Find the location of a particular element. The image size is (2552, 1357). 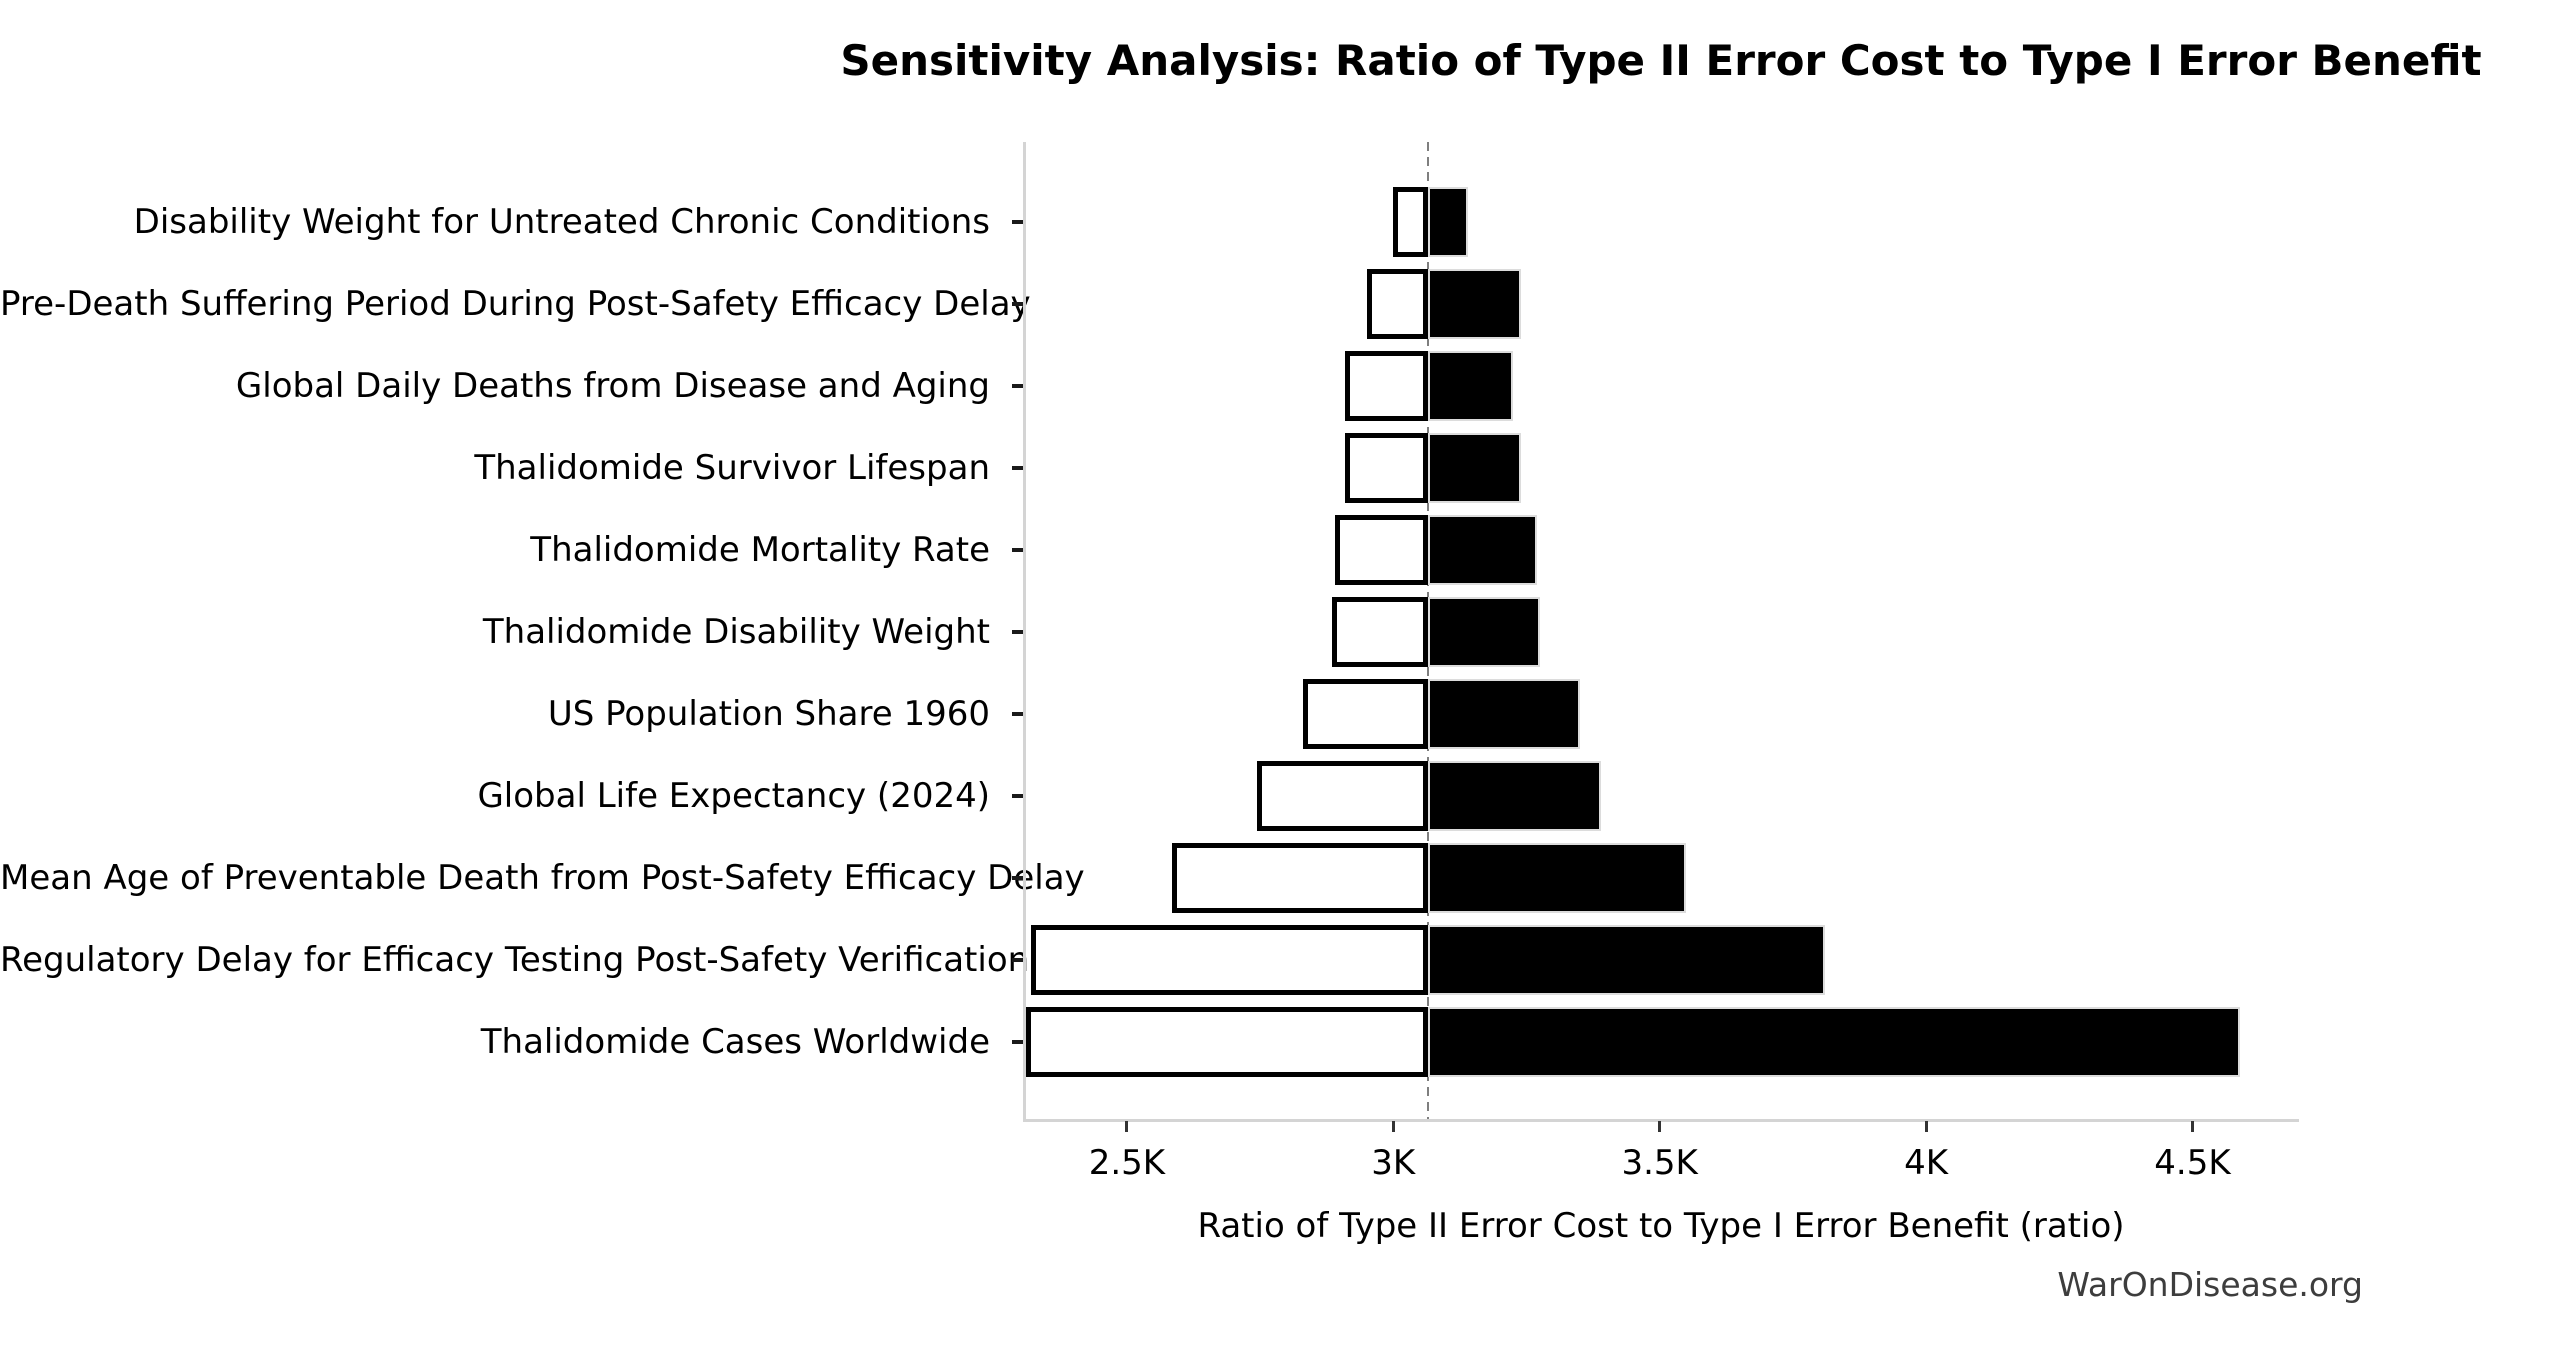

y-axis-spine is located at coordinates (1024, 630).